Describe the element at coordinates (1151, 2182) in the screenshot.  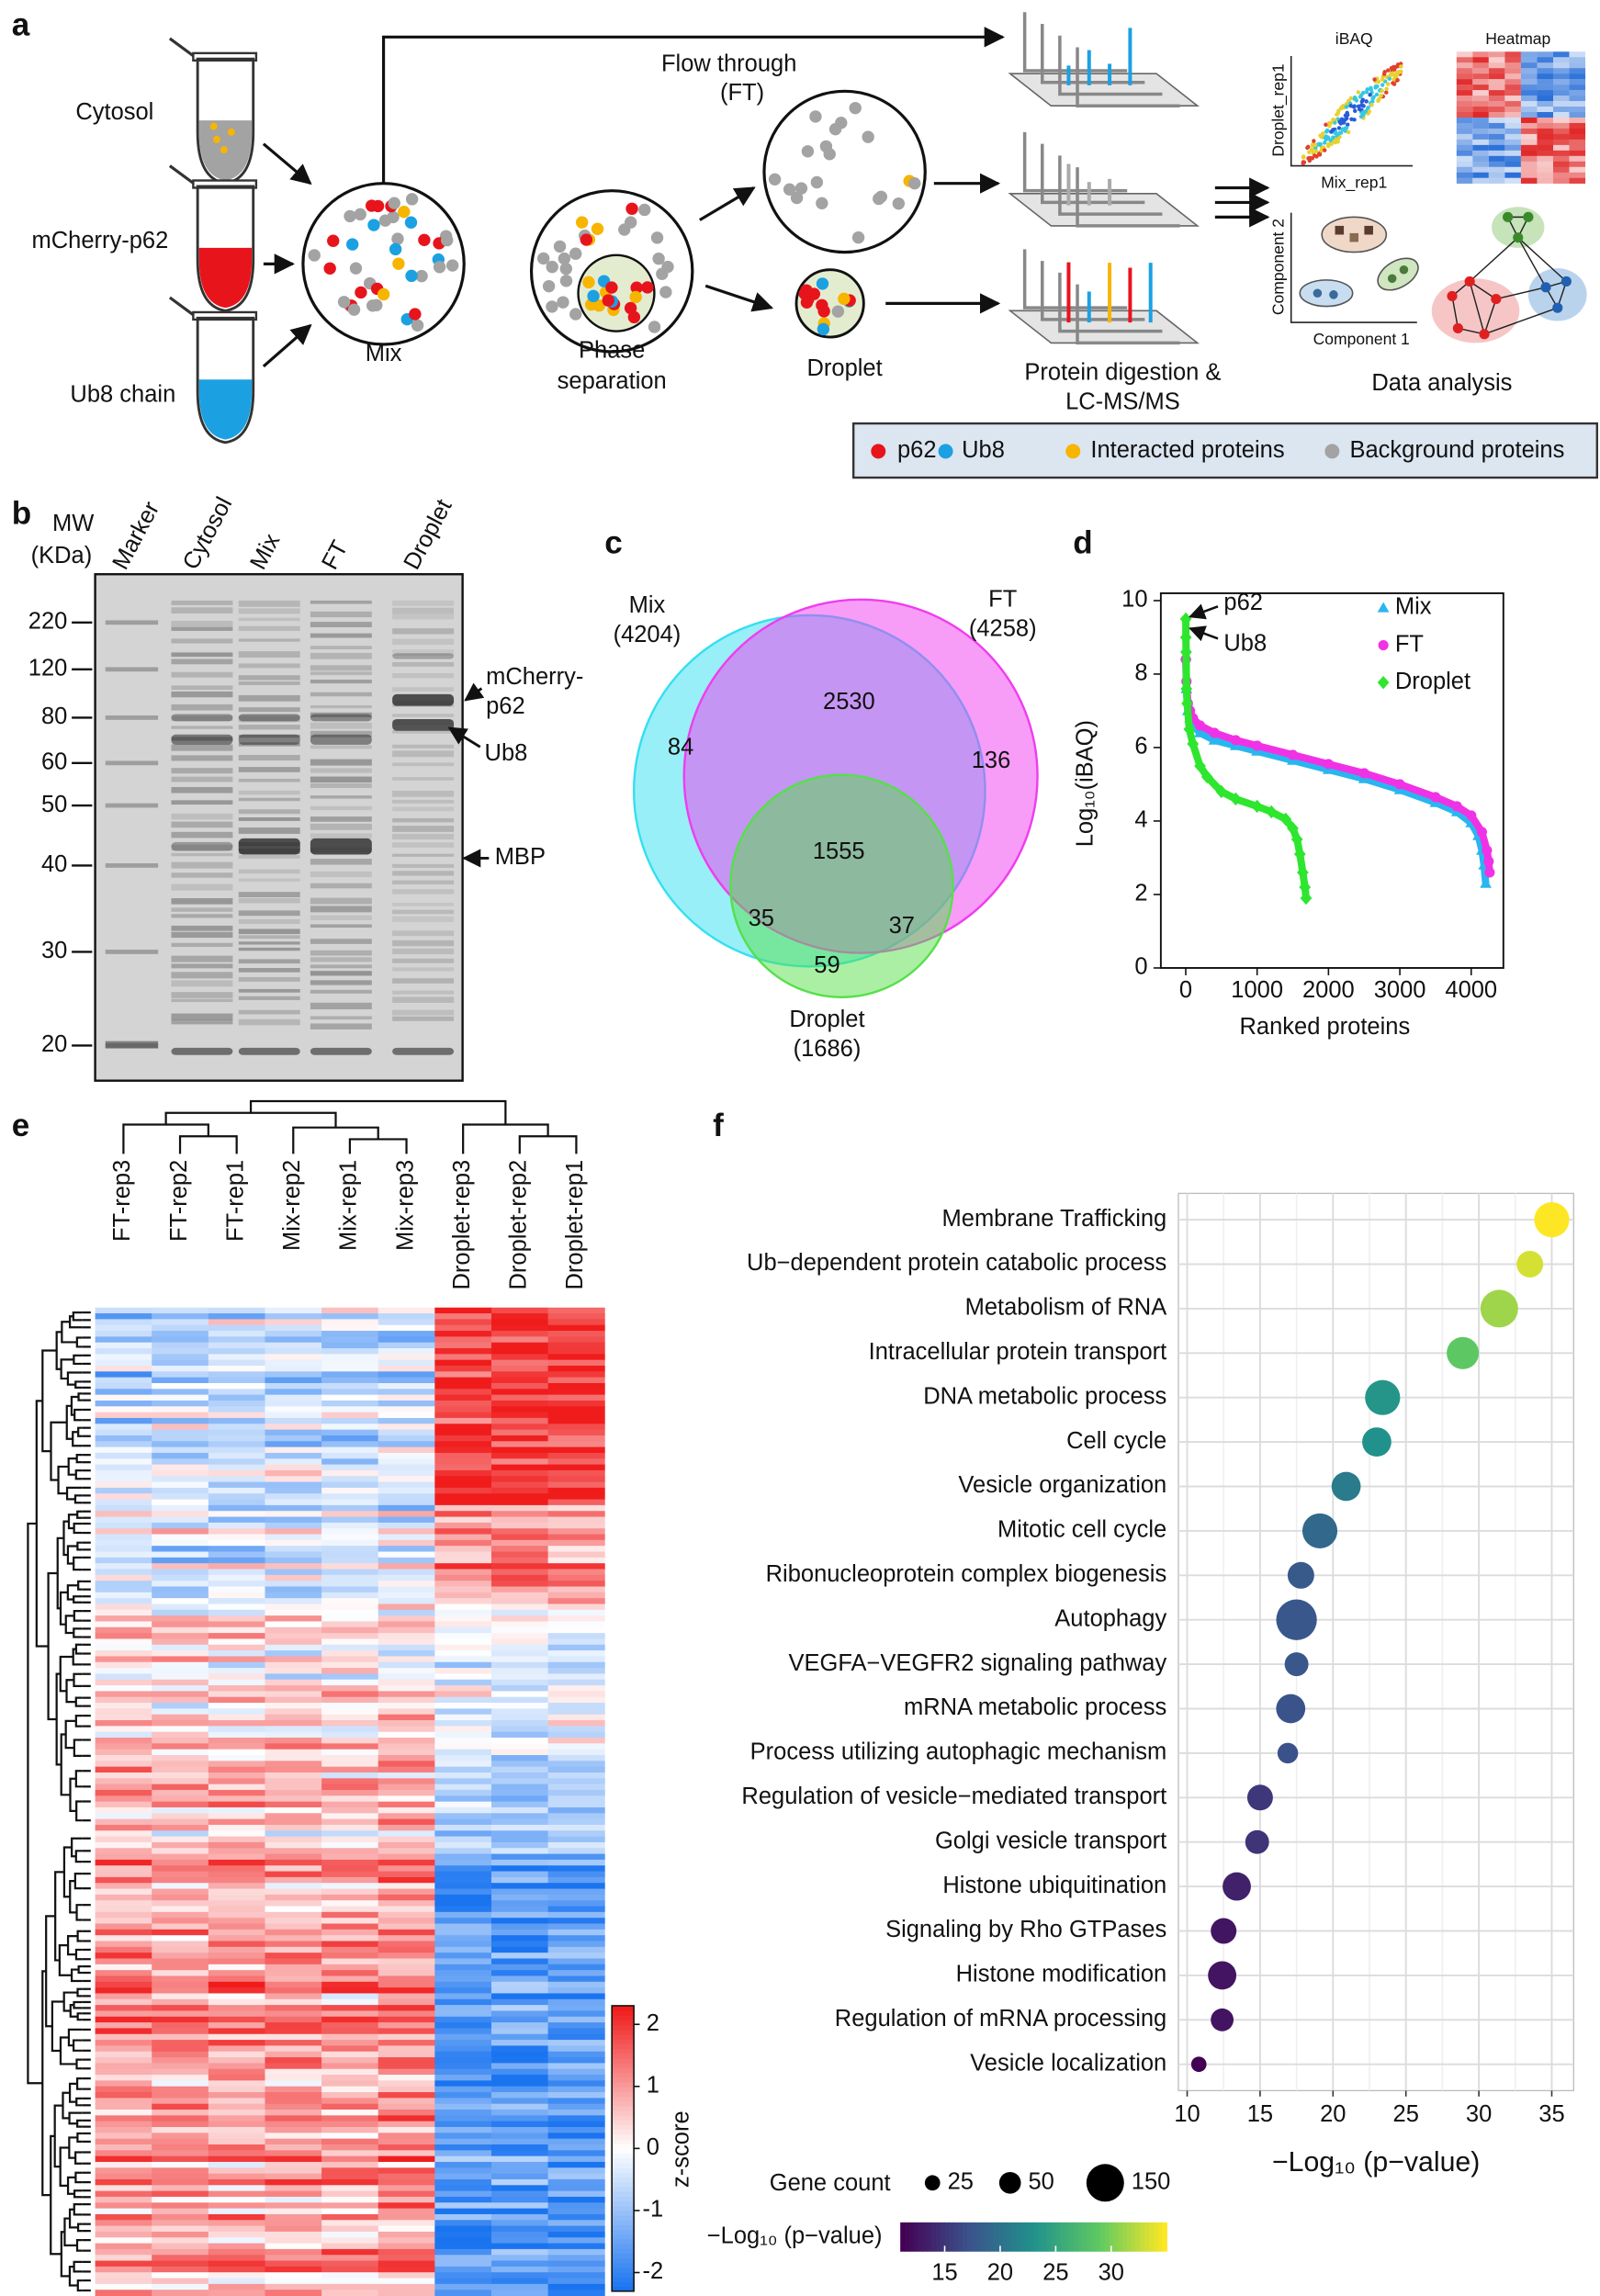
I see `label: 150` at that location.